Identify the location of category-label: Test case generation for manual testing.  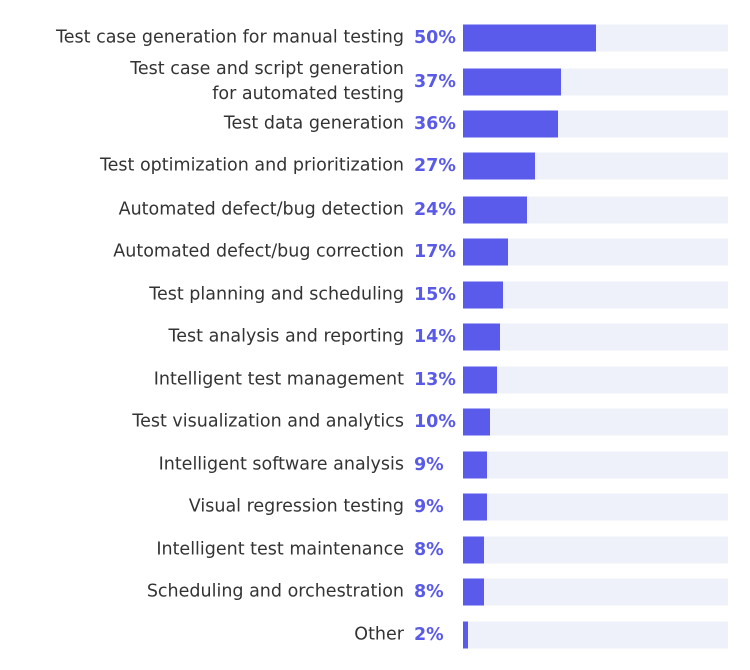
(230, 37).